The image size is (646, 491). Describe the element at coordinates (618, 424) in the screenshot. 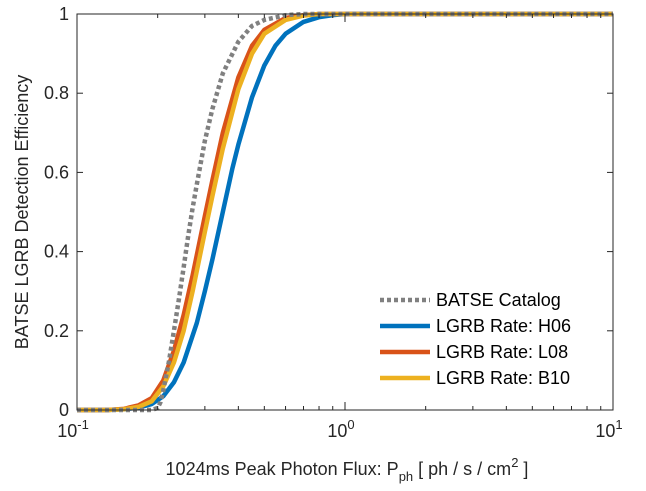

I see `x-tick-exponent: 1` at that location.